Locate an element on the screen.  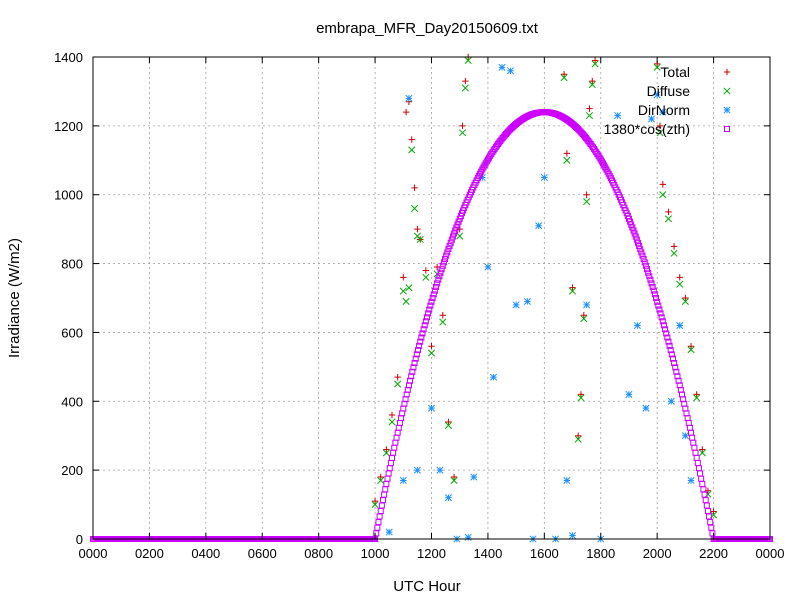
y-tick-label: 400 is located at coordinates (72, 401).